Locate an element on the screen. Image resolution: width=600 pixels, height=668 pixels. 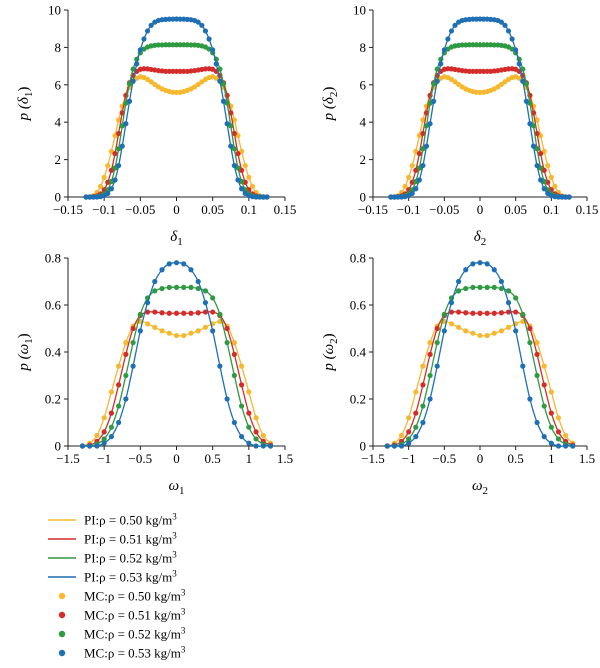
x-tick-label: 0.5 is located at coordinates (516, 458).